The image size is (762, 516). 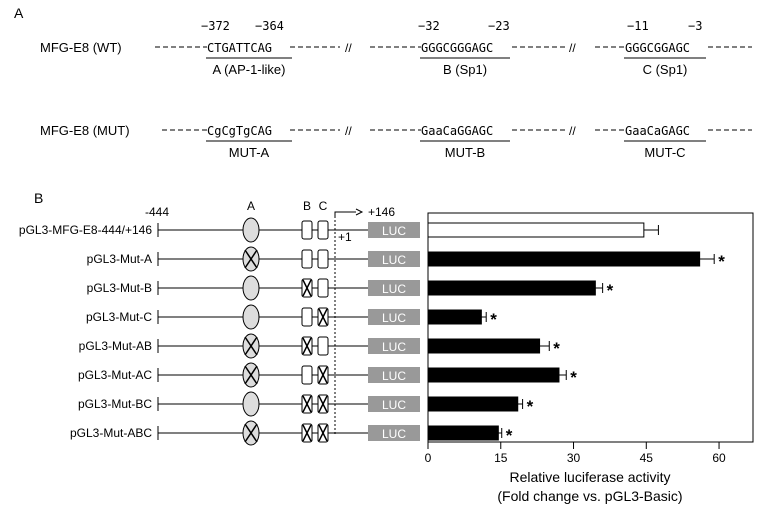 What do you see at coordinates (664, 152) in the screenshot?
I see `mut-site-c-caption: MUT-C` at bounding box center [664, 152].